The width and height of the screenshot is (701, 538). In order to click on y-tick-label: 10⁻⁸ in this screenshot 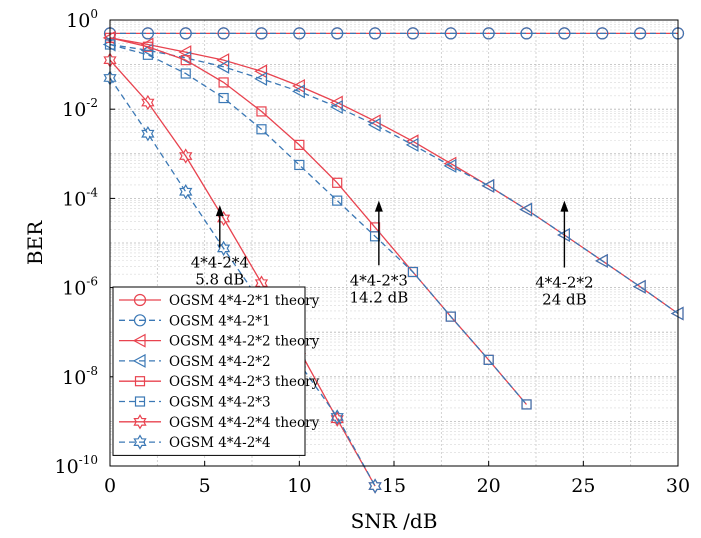, I will do `click(80, 376)`.